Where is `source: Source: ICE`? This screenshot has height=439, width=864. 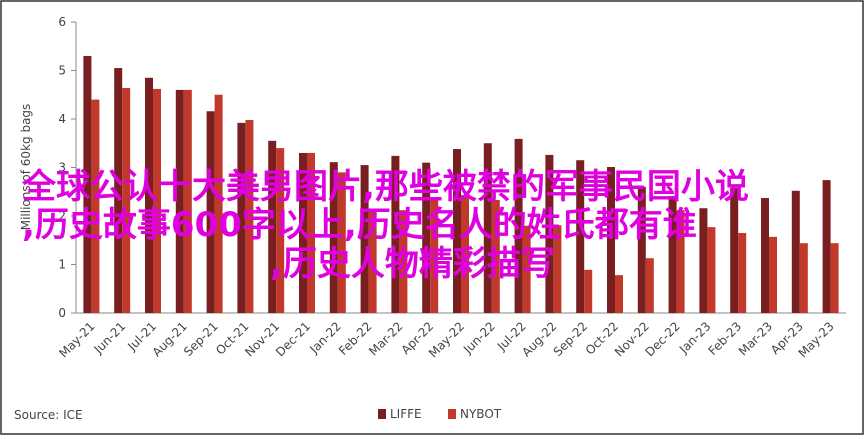
source: Source: ICE is located at coordinates (48, 415).